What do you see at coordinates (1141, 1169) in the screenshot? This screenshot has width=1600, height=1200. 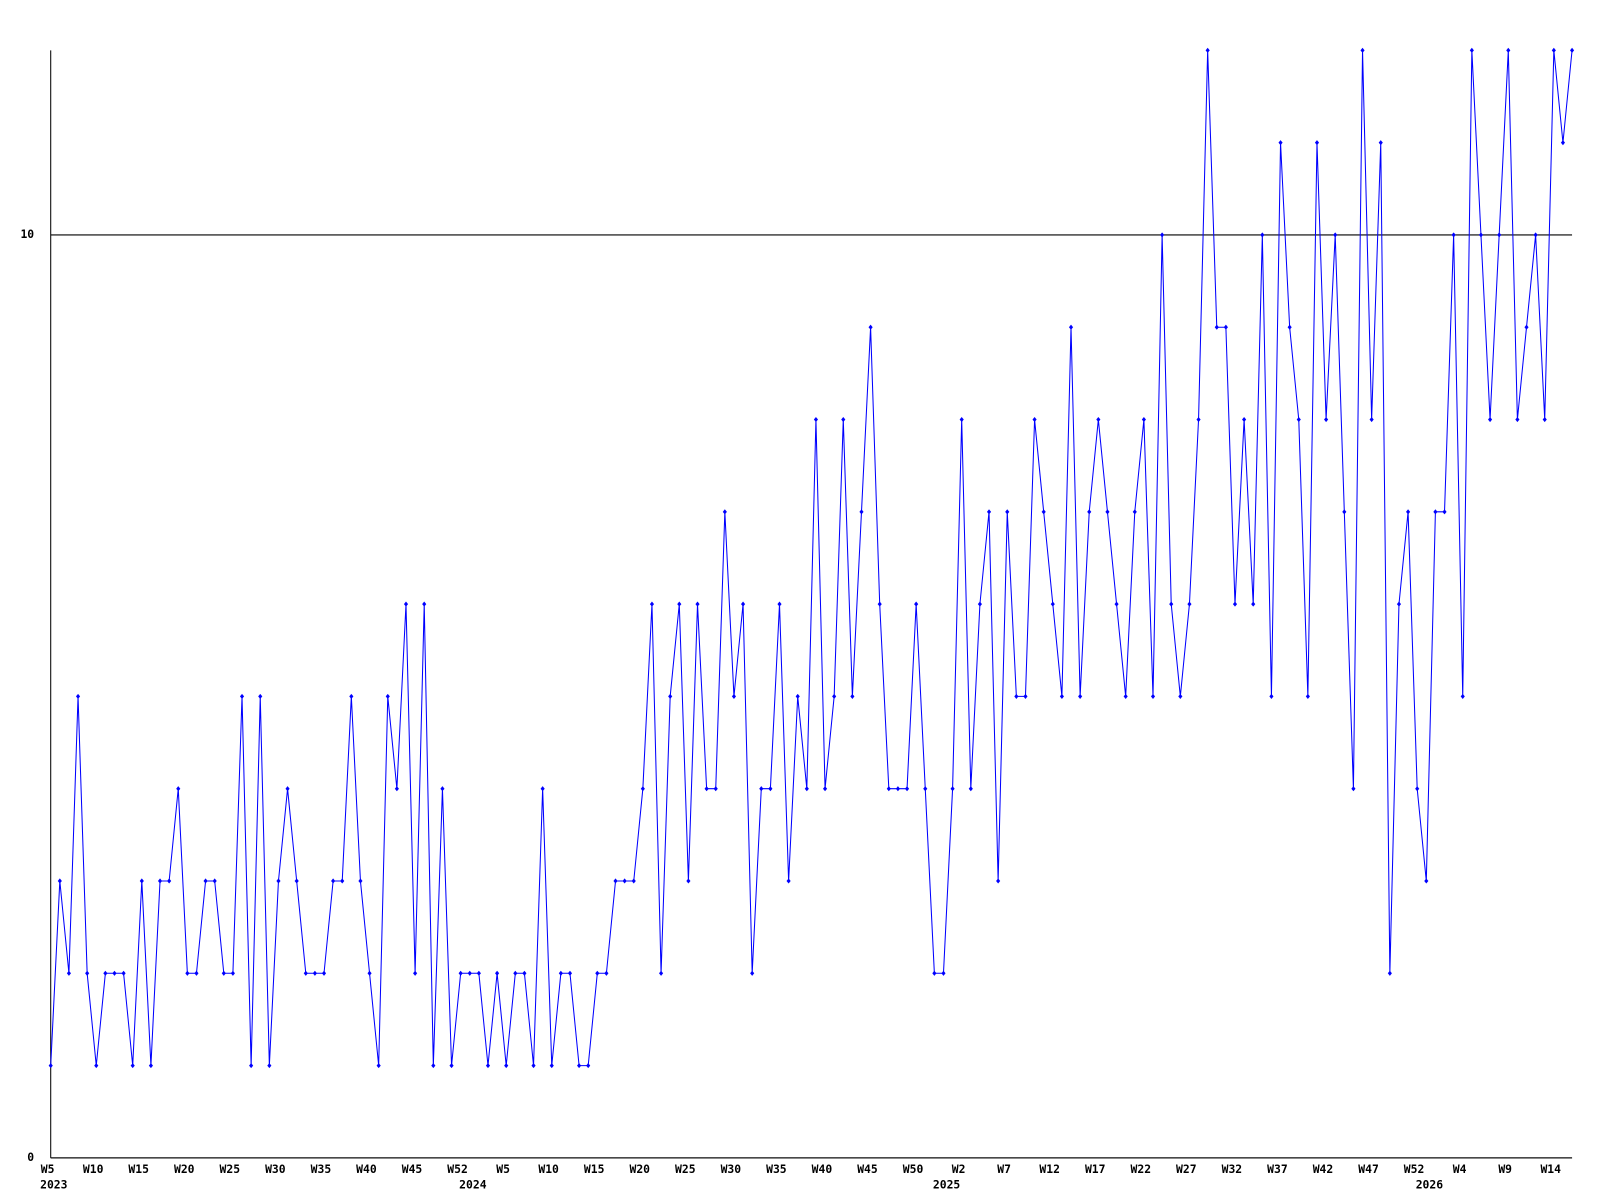 I see `x-tick-label: W22` at bounding box center [1141, 1169].